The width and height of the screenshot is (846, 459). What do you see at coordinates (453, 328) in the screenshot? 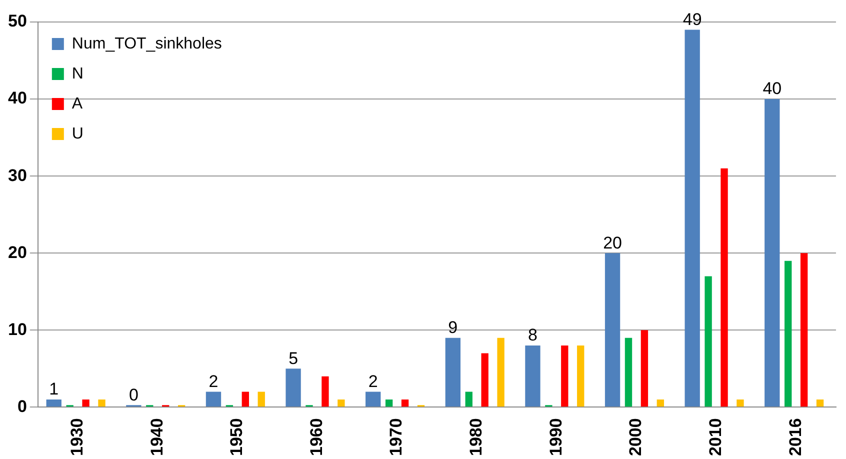
I see `data-label: 9` at bounding box center [453, 328].